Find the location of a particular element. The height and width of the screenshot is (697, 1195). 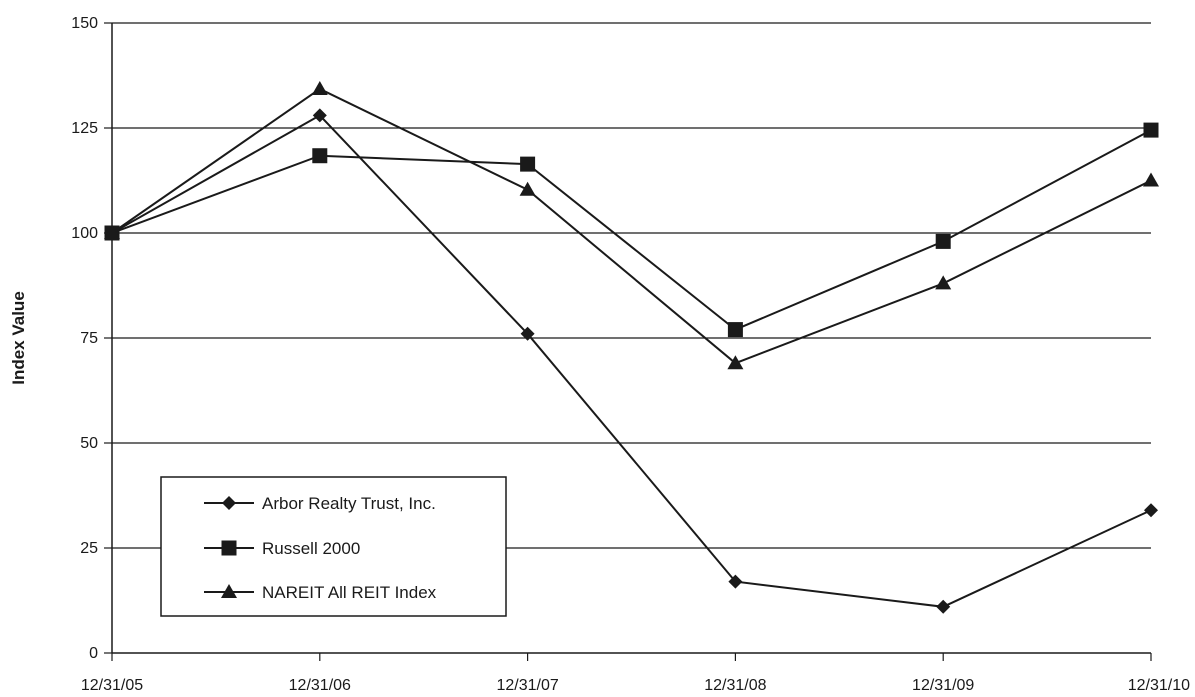

legend-label: Russell 2000 is located at coordinates (311, 548).